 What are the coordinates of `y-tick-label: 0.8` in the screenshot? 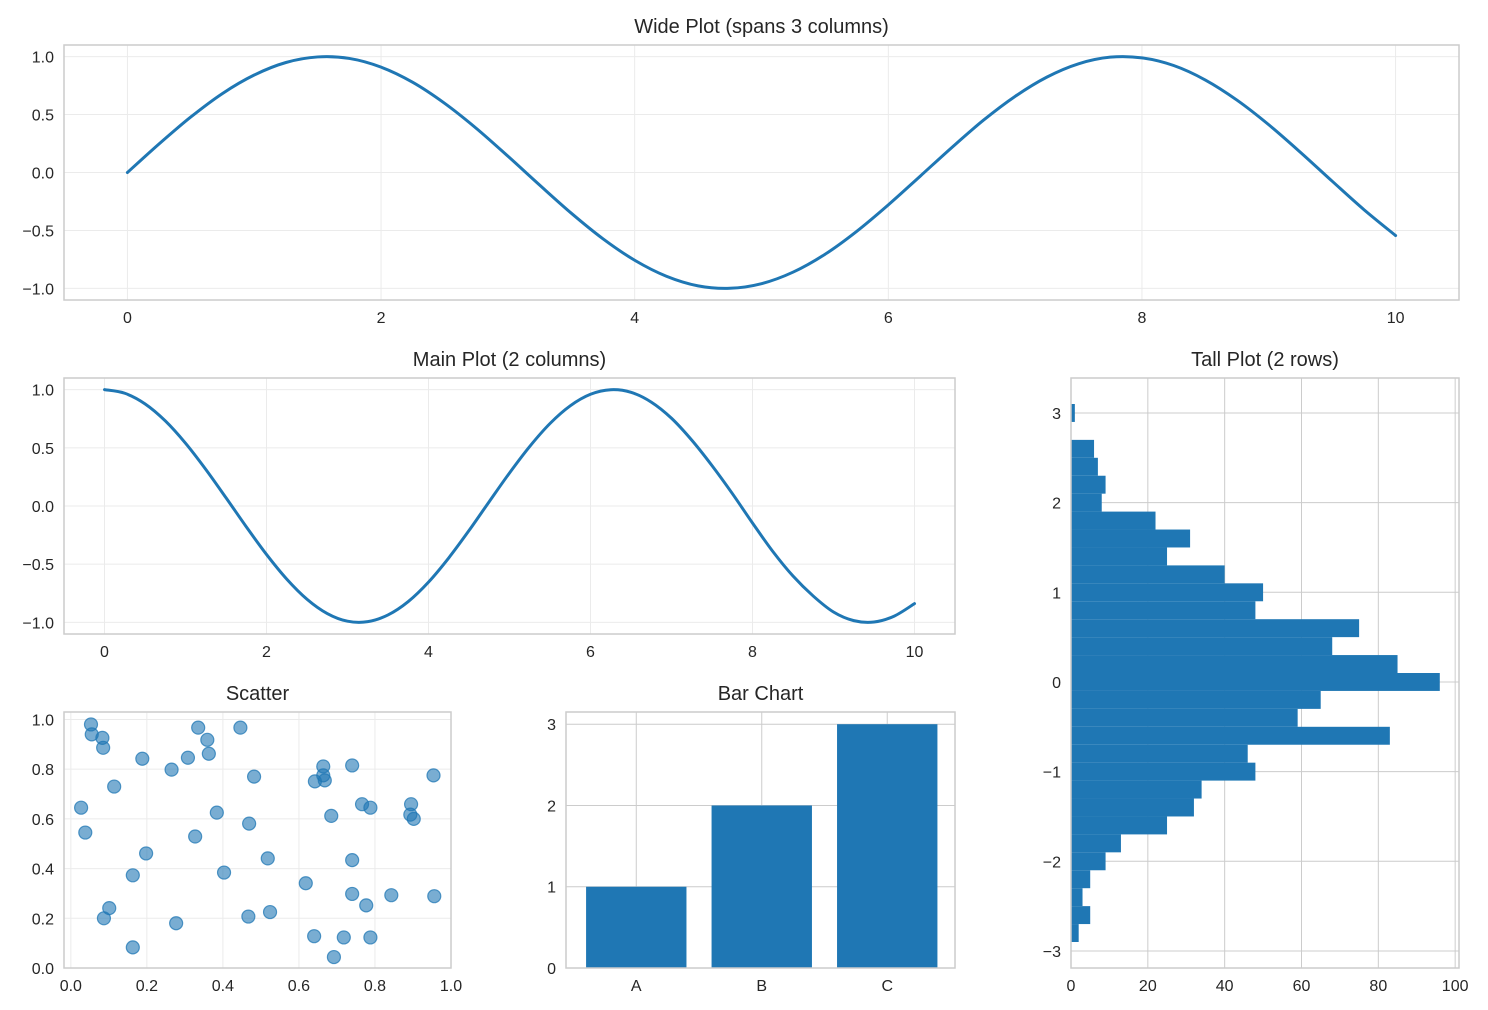 It's located at (43, 770).